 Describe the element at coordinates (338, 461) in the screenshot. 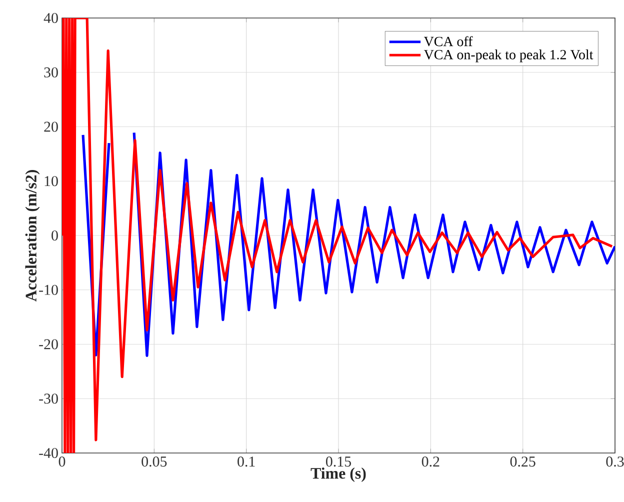

I see `x-tick-label: 0.15` at that location.